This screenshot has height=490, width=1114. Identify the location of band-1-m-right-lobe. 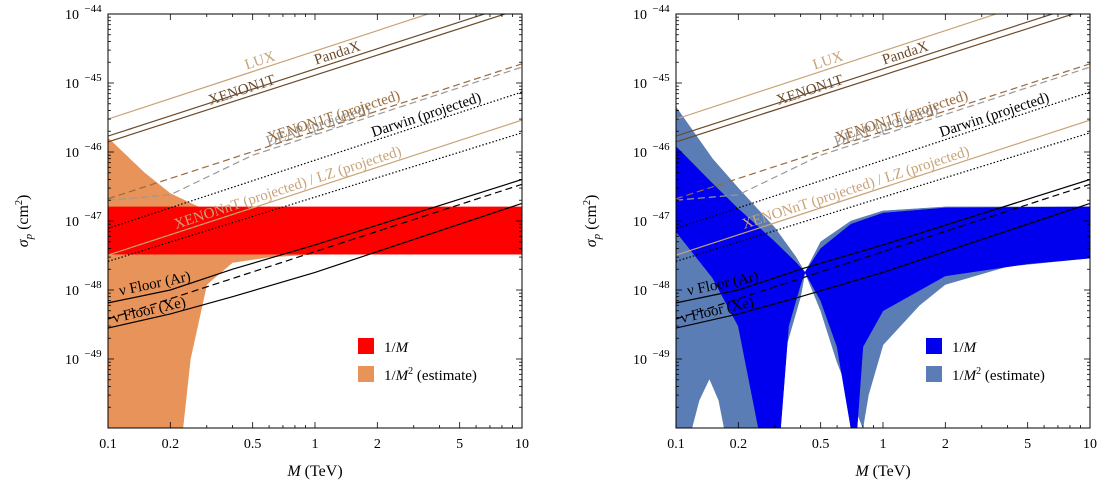
(947, 317).